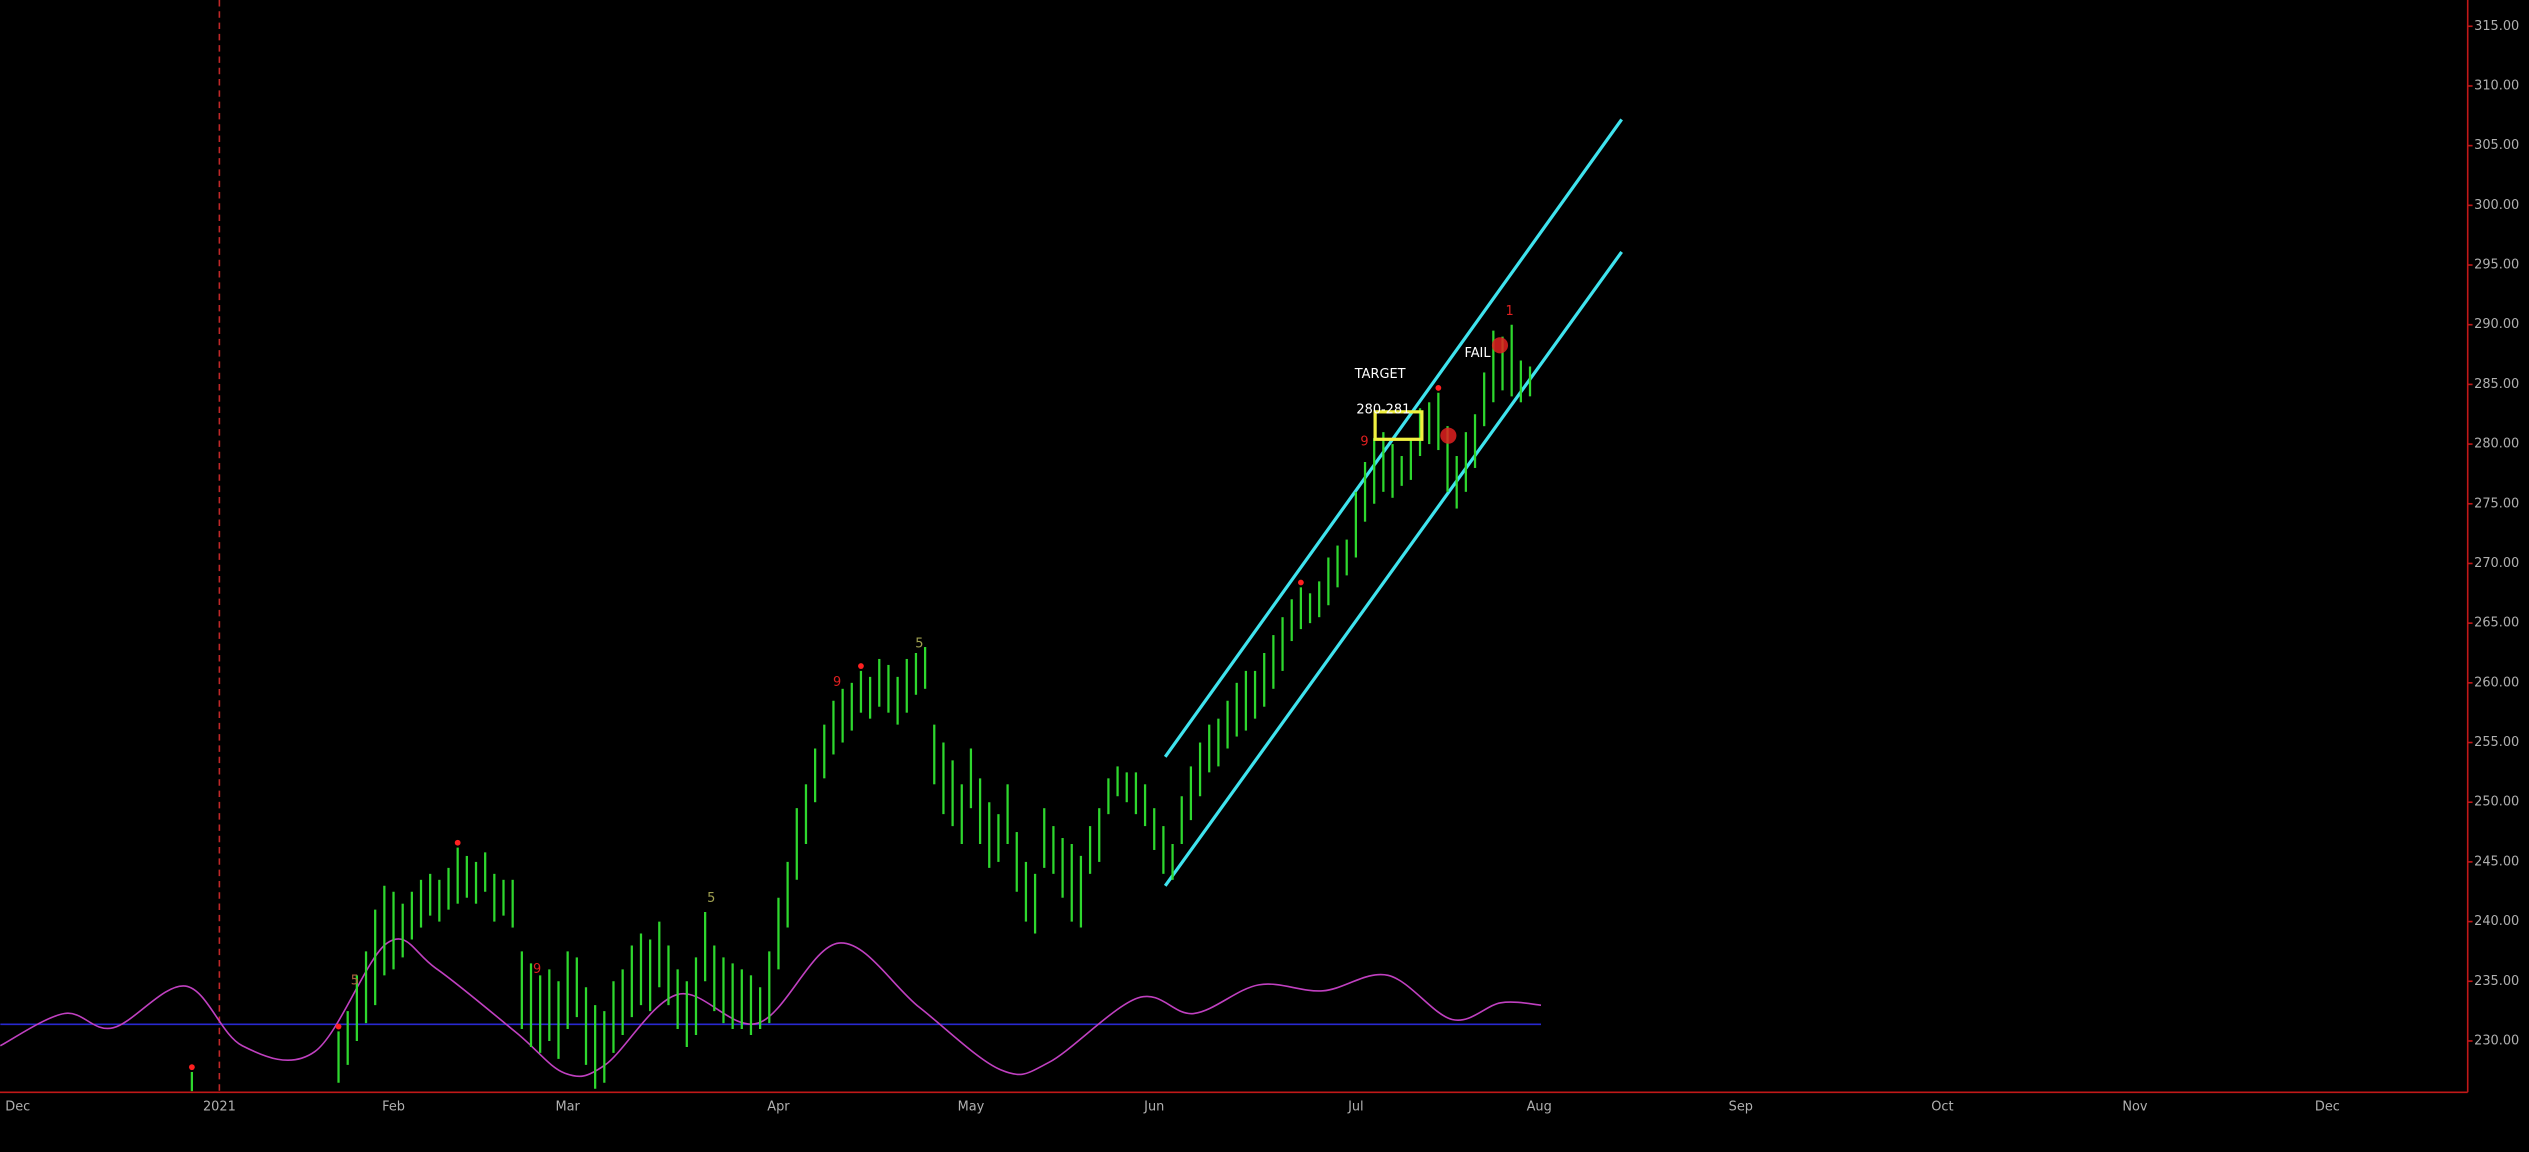 This screenshot has width=2529, height=1152. I want to click on y-tick-label: 285.00, so click(2496, 384).